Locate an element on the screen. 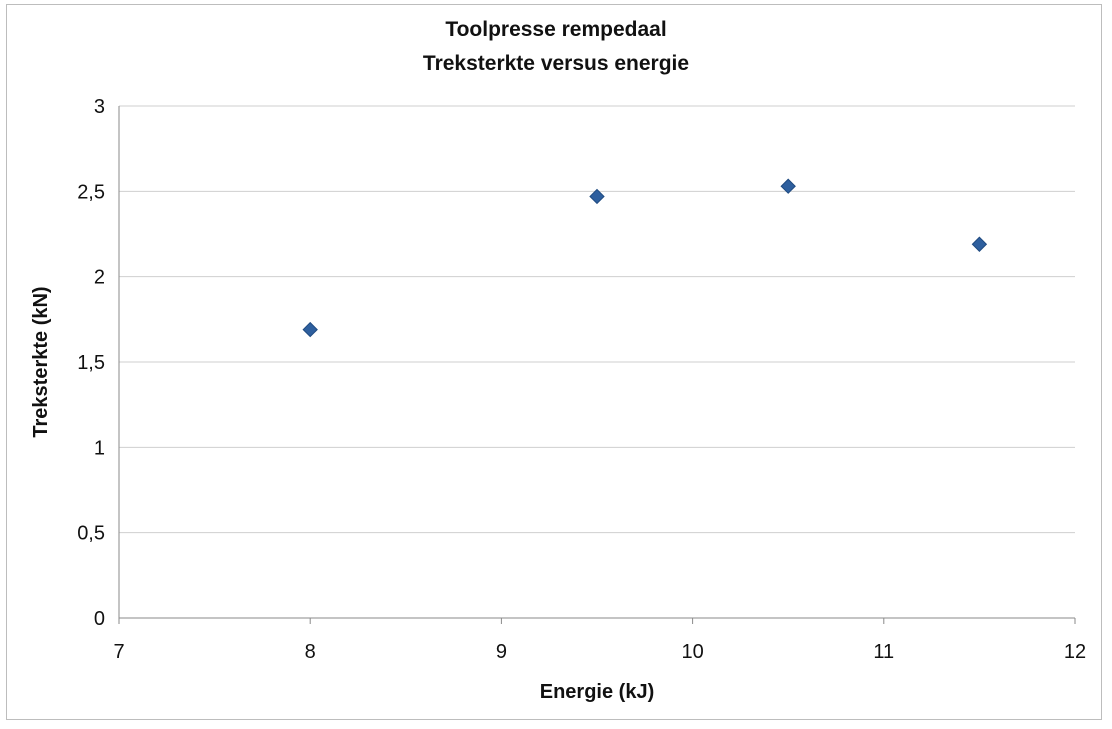 This screenshot has width=1112, height=729. y-tick-label: 0 is located at coordinates (99, 619).